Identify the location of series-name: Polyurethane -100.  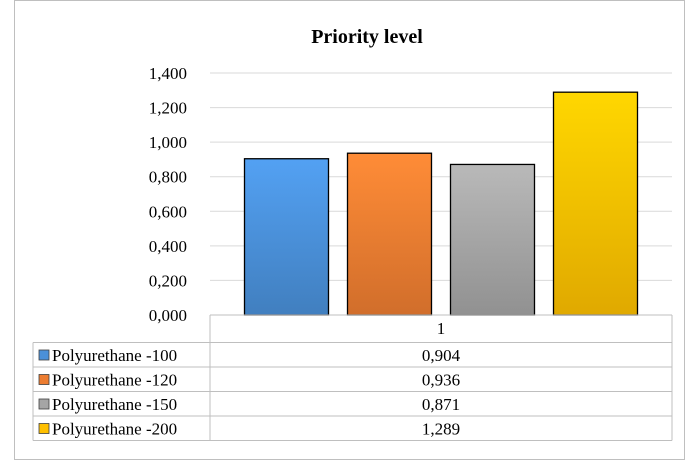
(114, 355).